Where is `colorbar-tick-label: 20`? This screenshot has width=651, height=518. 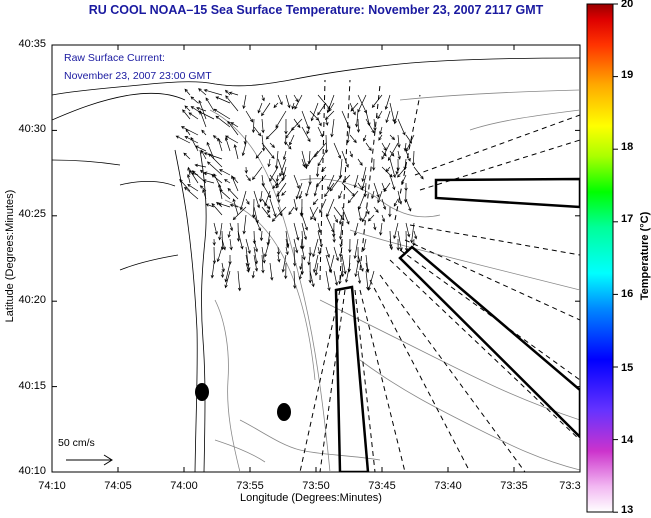
colorbar-tick-label: 20 is located at coordinates (627, 5).